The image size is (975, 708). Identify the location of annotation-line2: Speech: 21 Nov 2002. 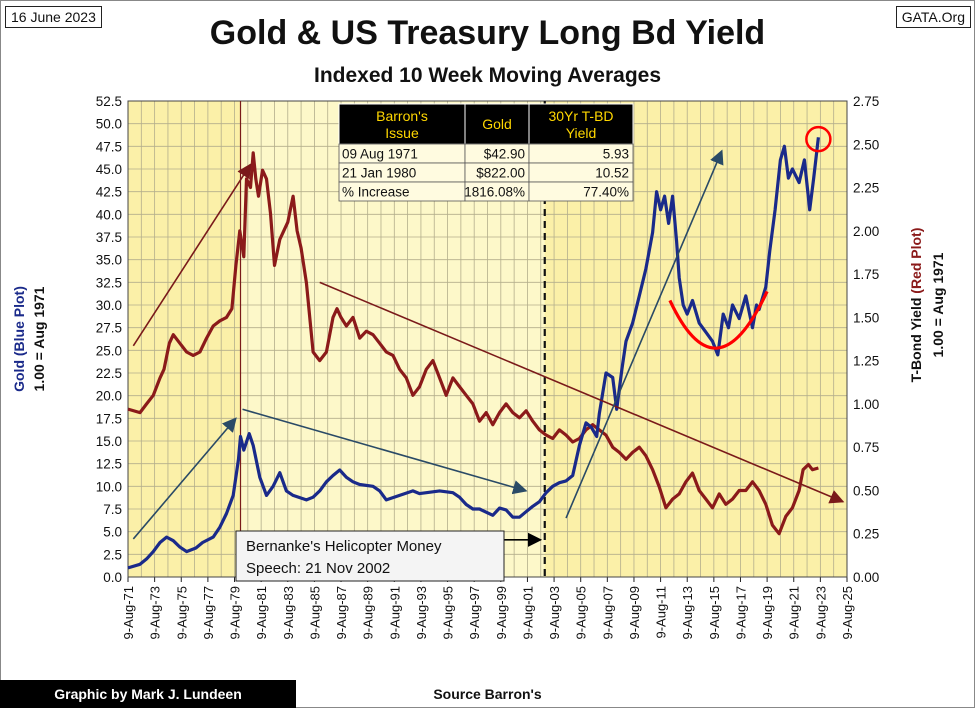
(318, 568).